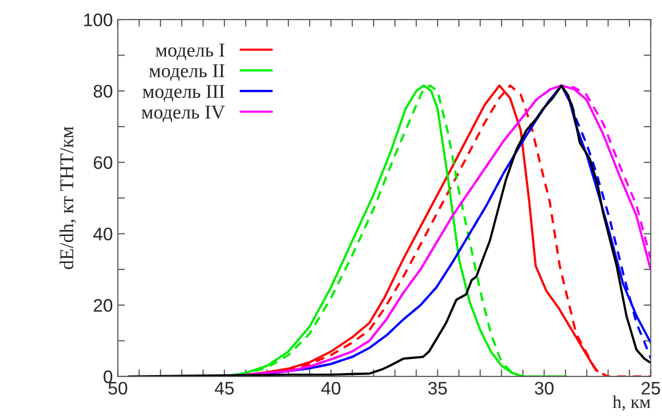 The height and width of the screenshot is (416, 662). What do you see at coordinates (651, 388) in the screenshot?
I see `x-tick-label: 25` at bounding box center [651, 388].